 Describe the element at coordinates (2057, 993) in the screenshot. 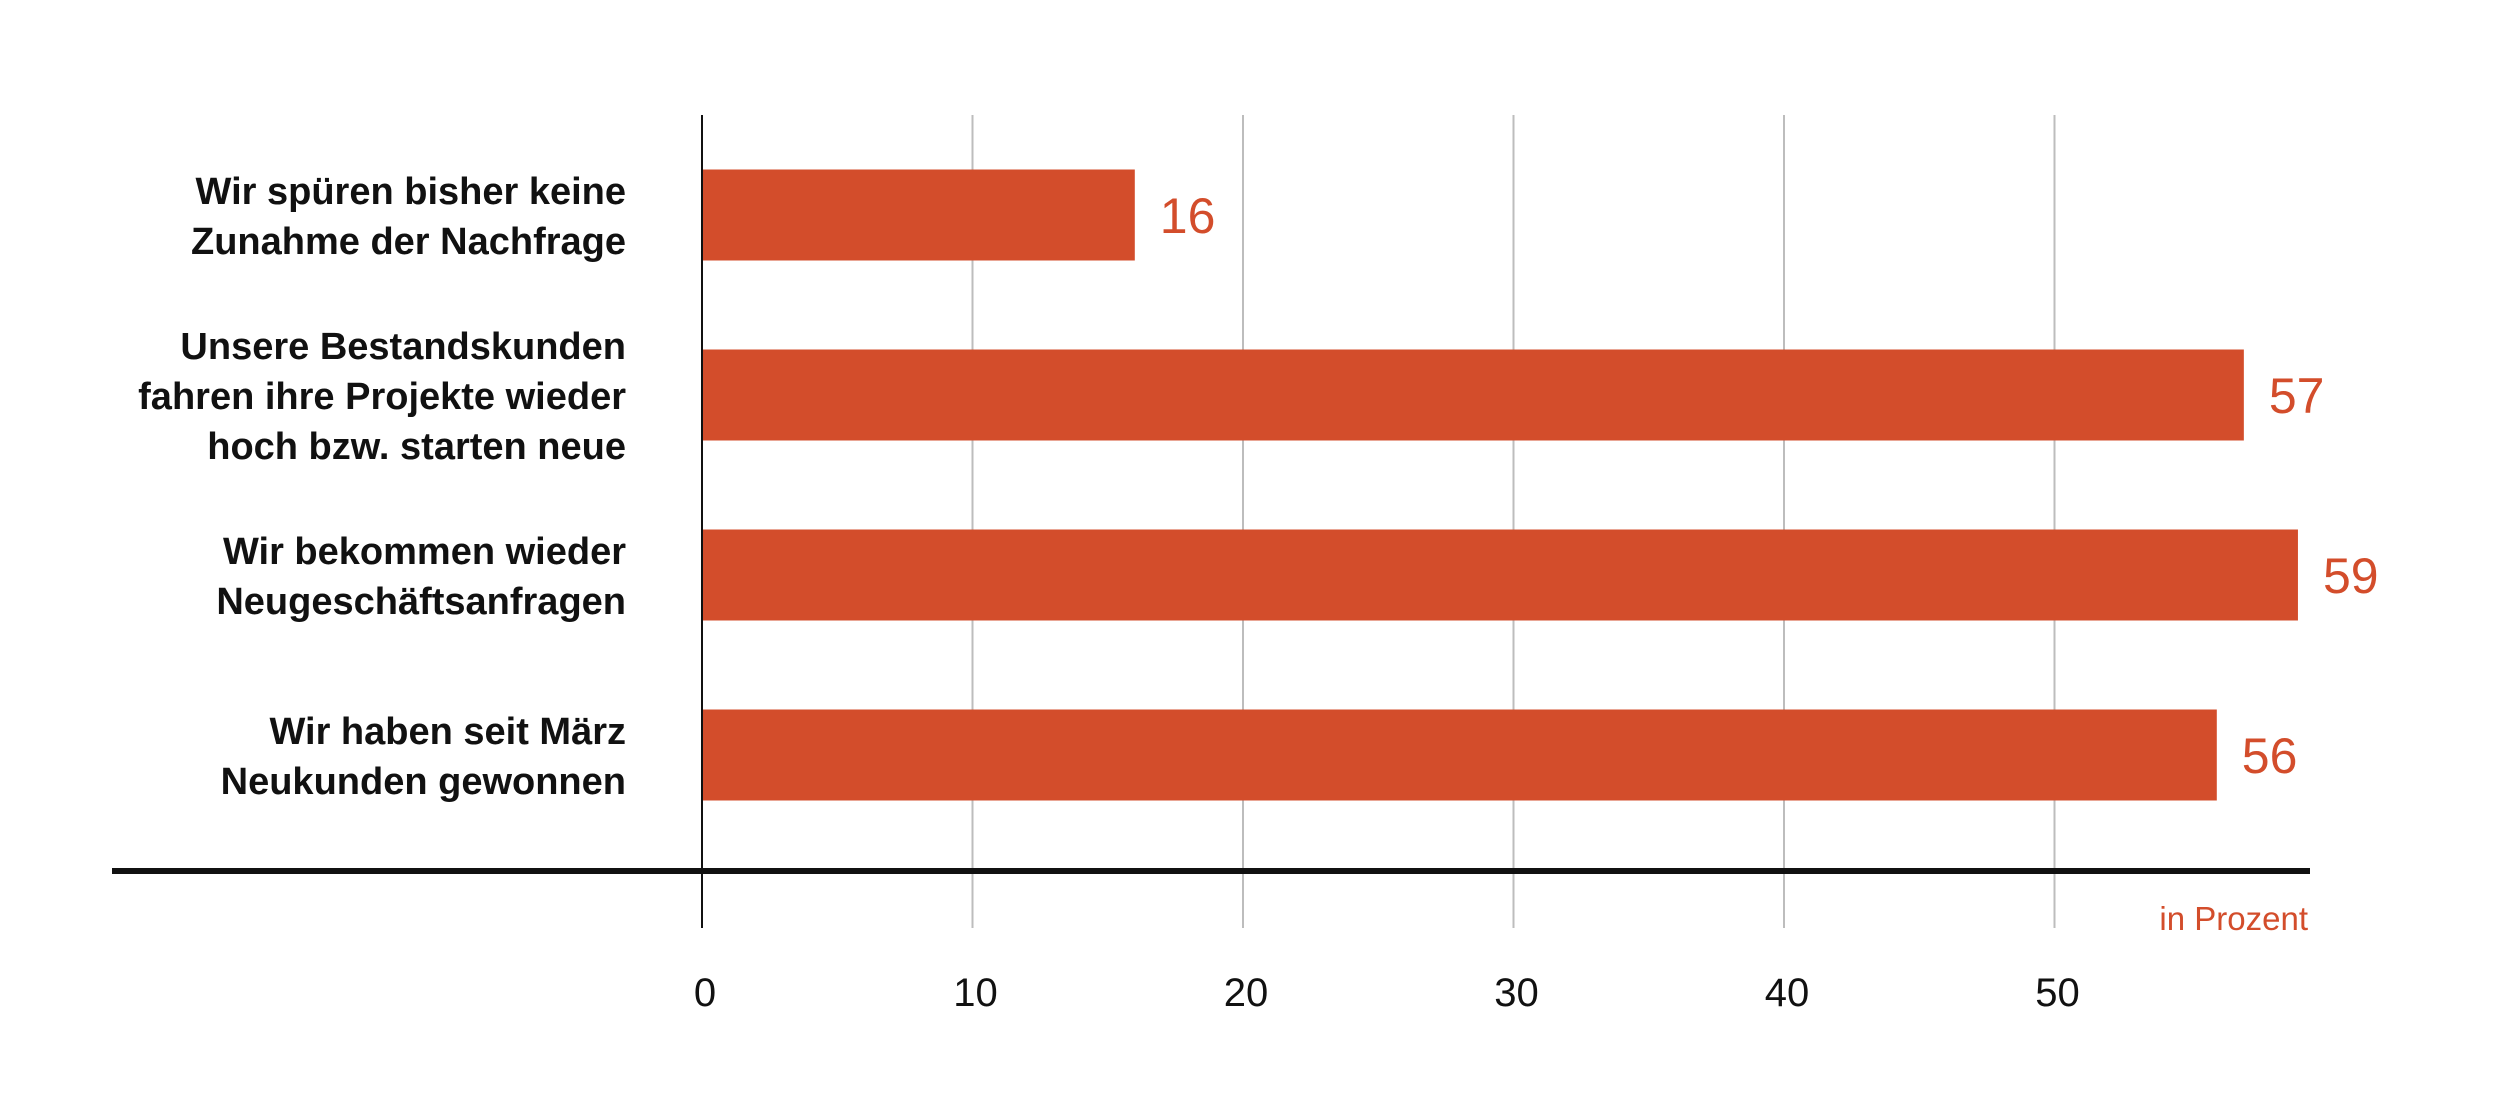

I see `x-tick-label-50: 50` at that location.